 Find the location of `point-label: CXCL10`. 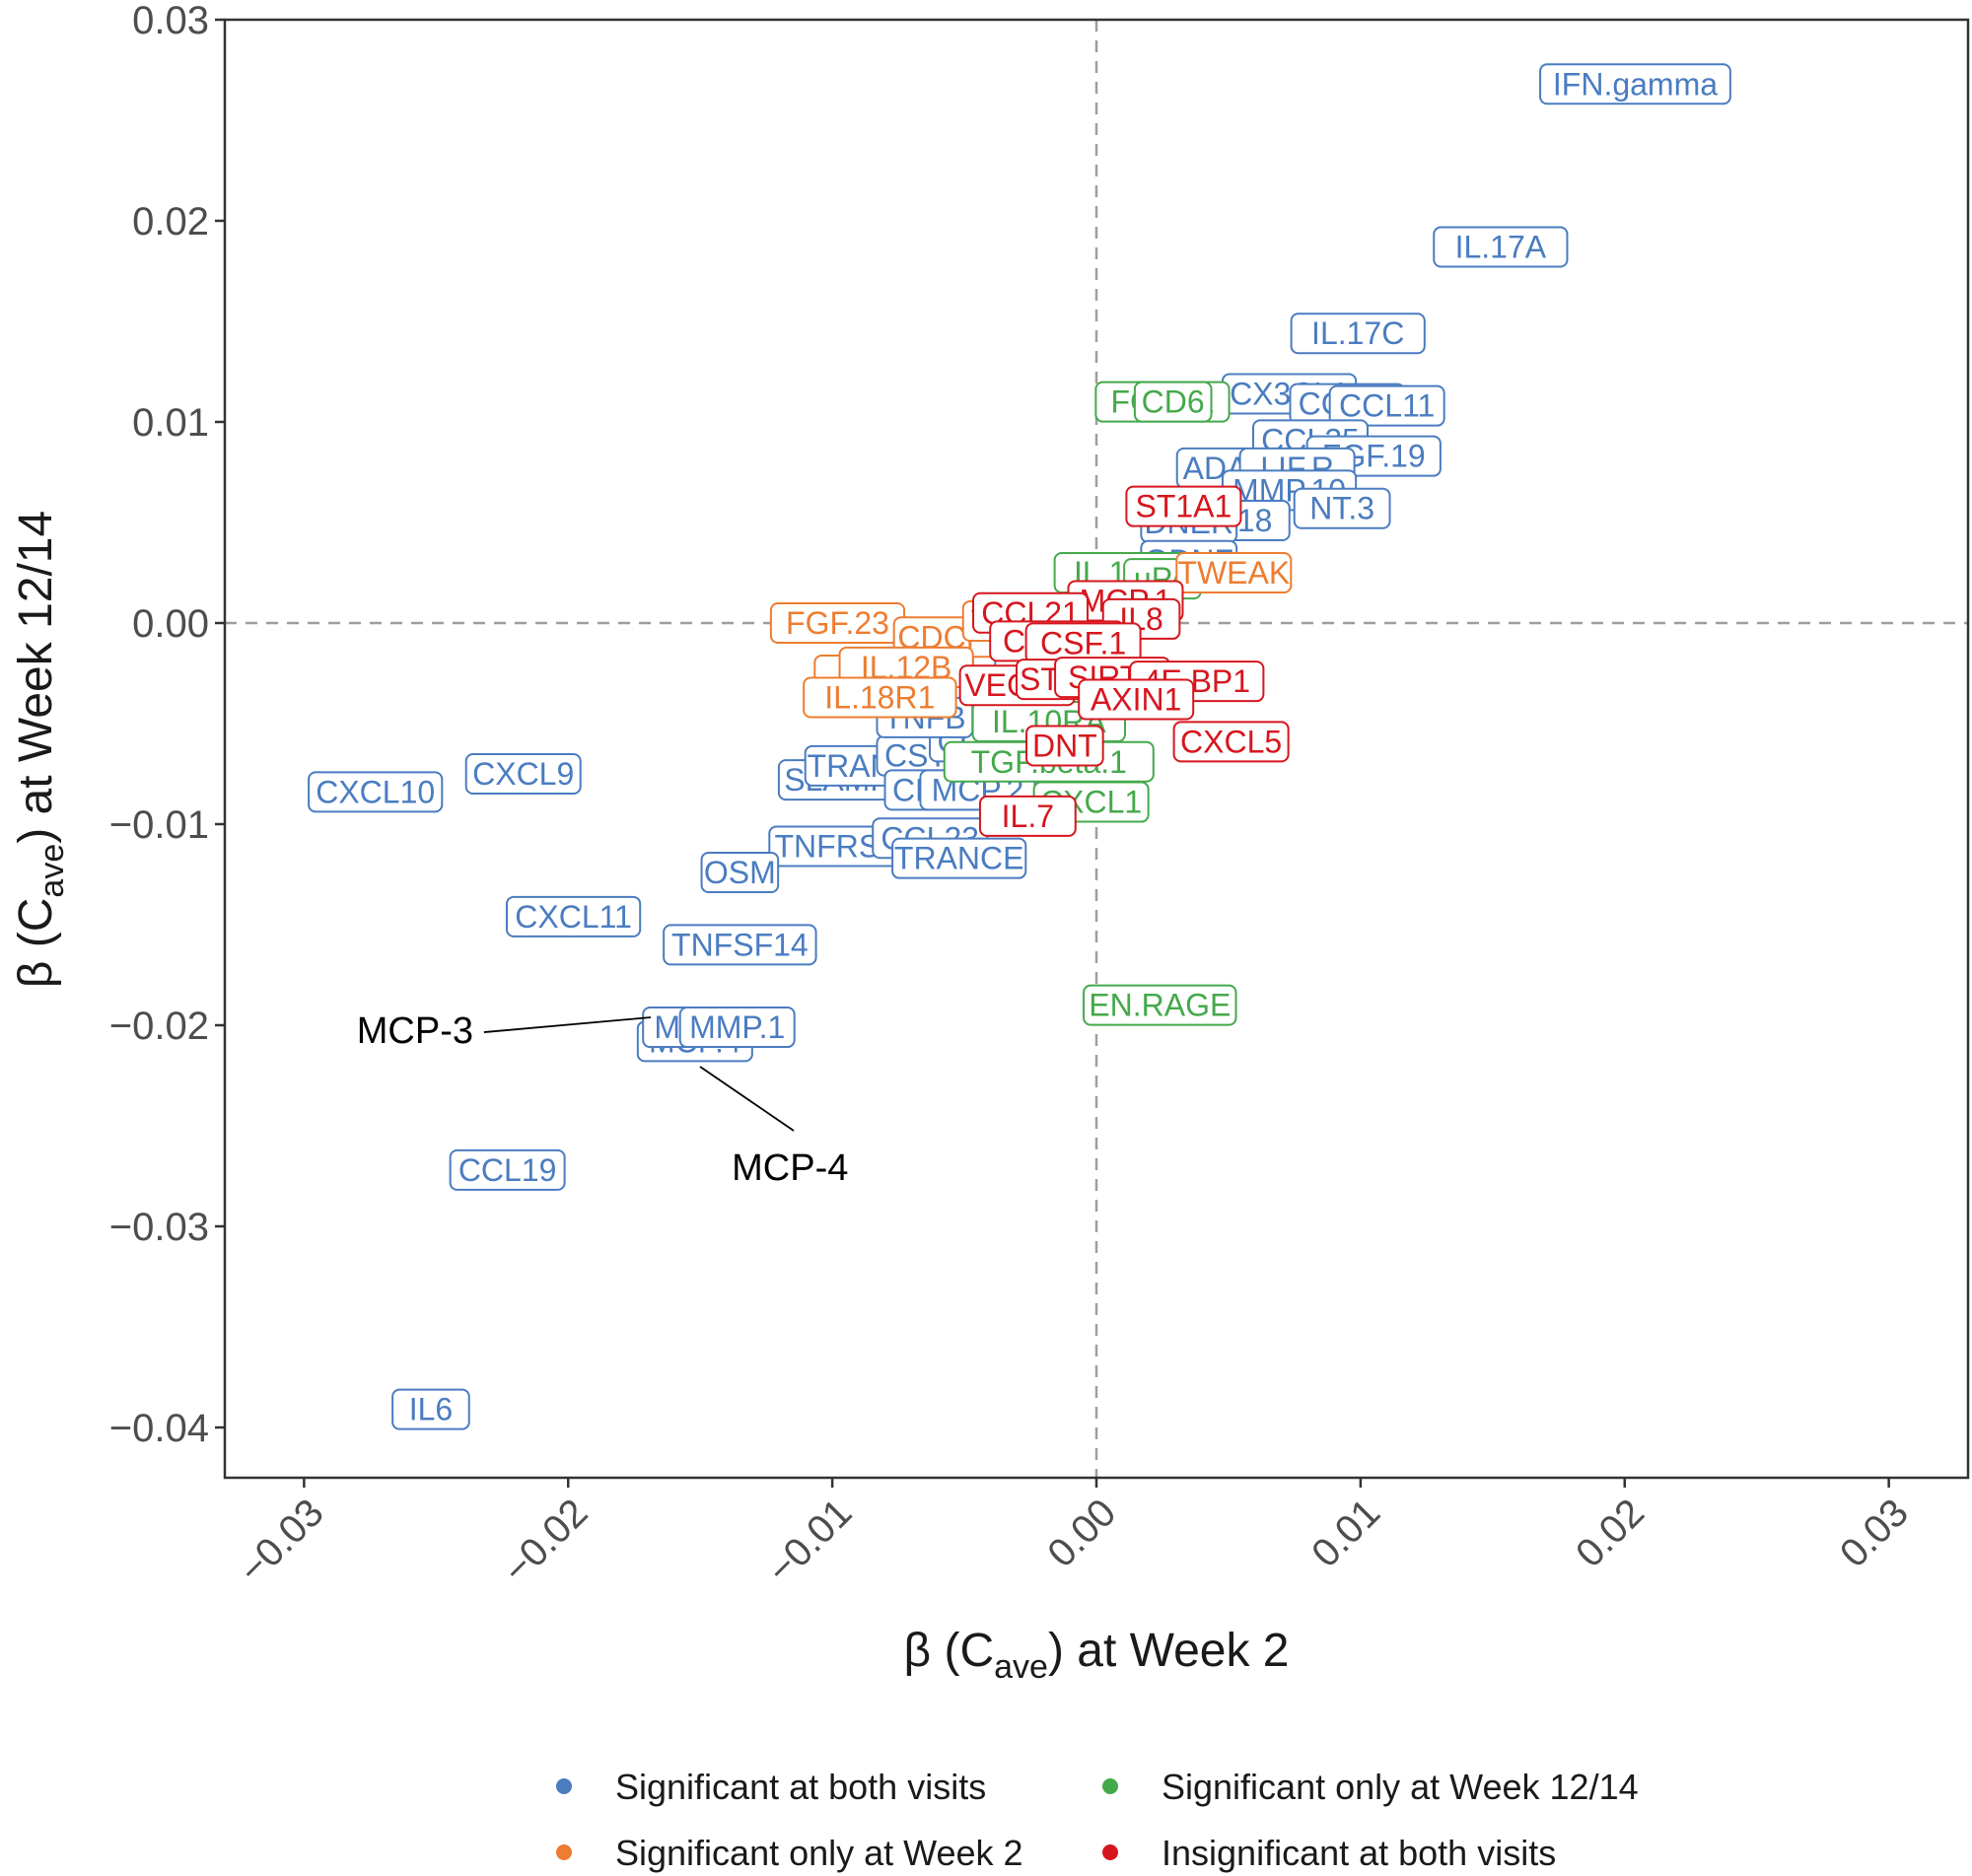

point-label: CXCL10 is located at coordinates (375, 791).